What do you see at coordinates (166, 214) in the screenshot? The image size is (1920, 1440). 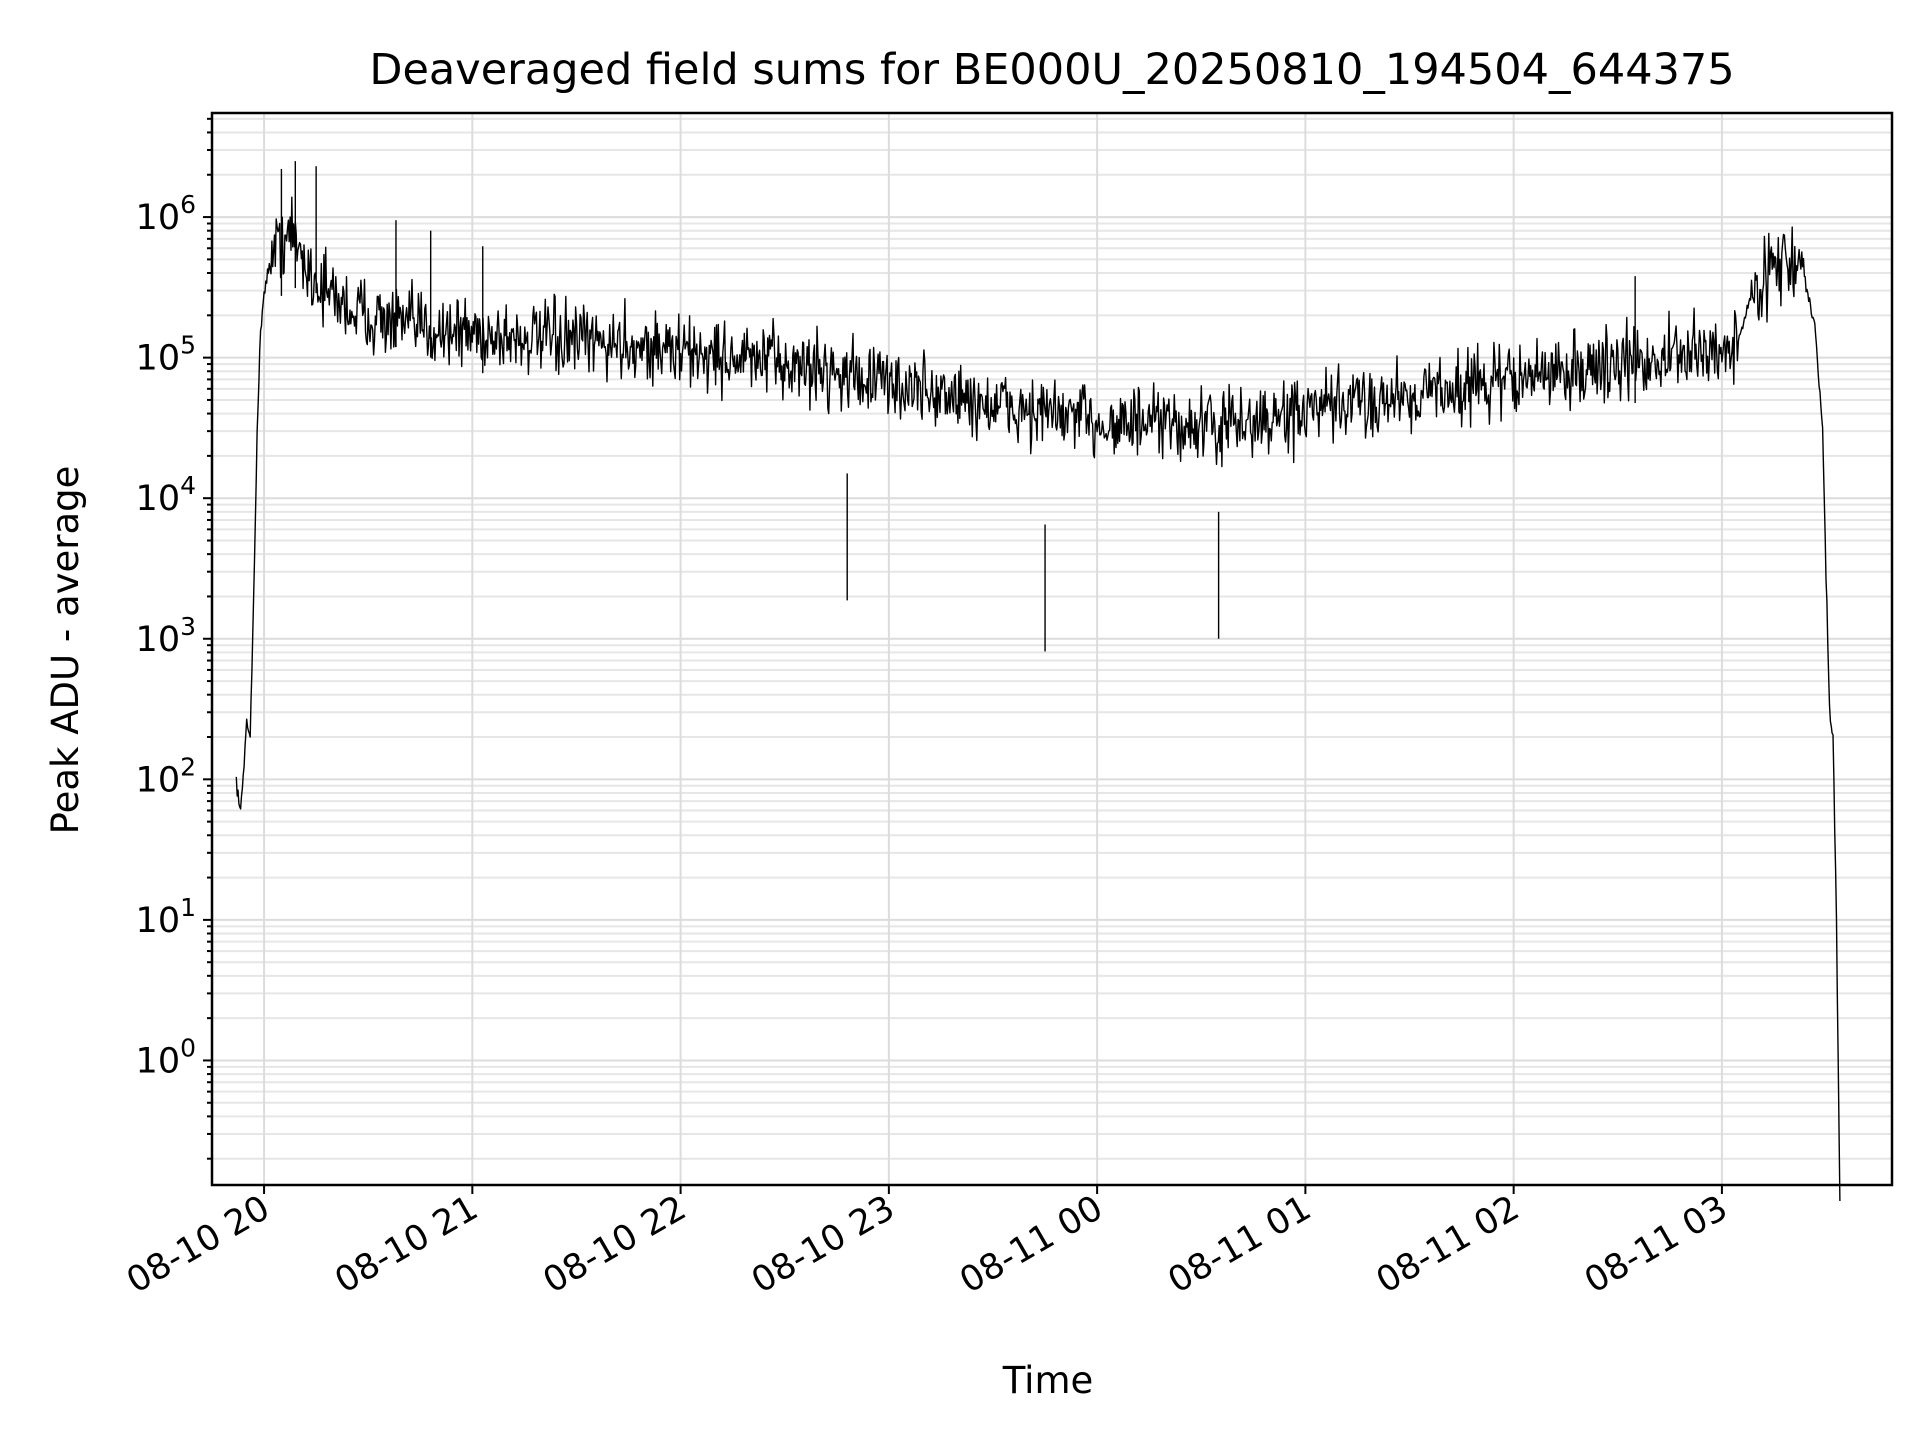 I see `y-tick-label: 10⁶` at bounding box center [166, 214].